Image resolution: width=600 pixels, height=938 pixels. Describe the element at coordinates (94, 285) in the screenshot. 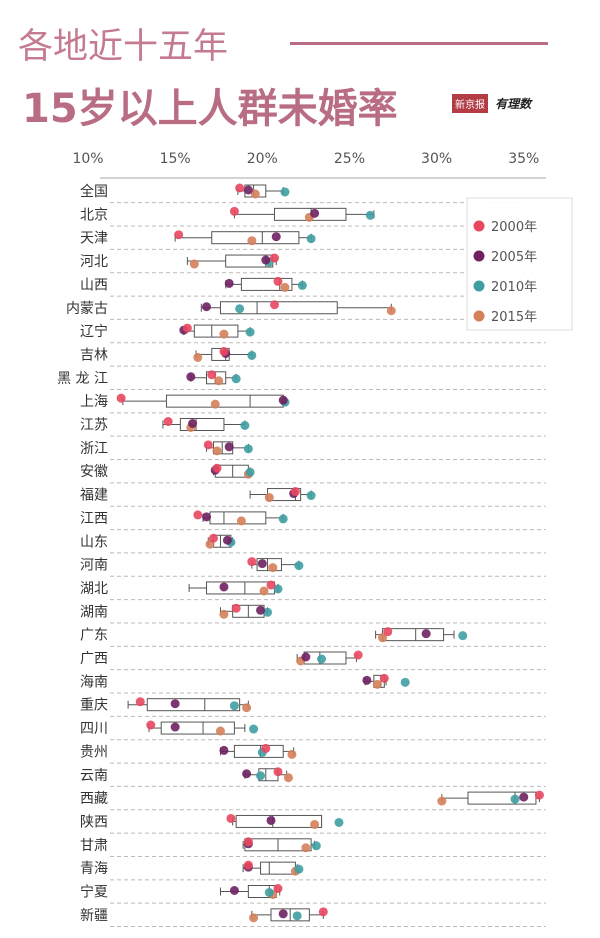

I see `category-label: 山西` at that location.